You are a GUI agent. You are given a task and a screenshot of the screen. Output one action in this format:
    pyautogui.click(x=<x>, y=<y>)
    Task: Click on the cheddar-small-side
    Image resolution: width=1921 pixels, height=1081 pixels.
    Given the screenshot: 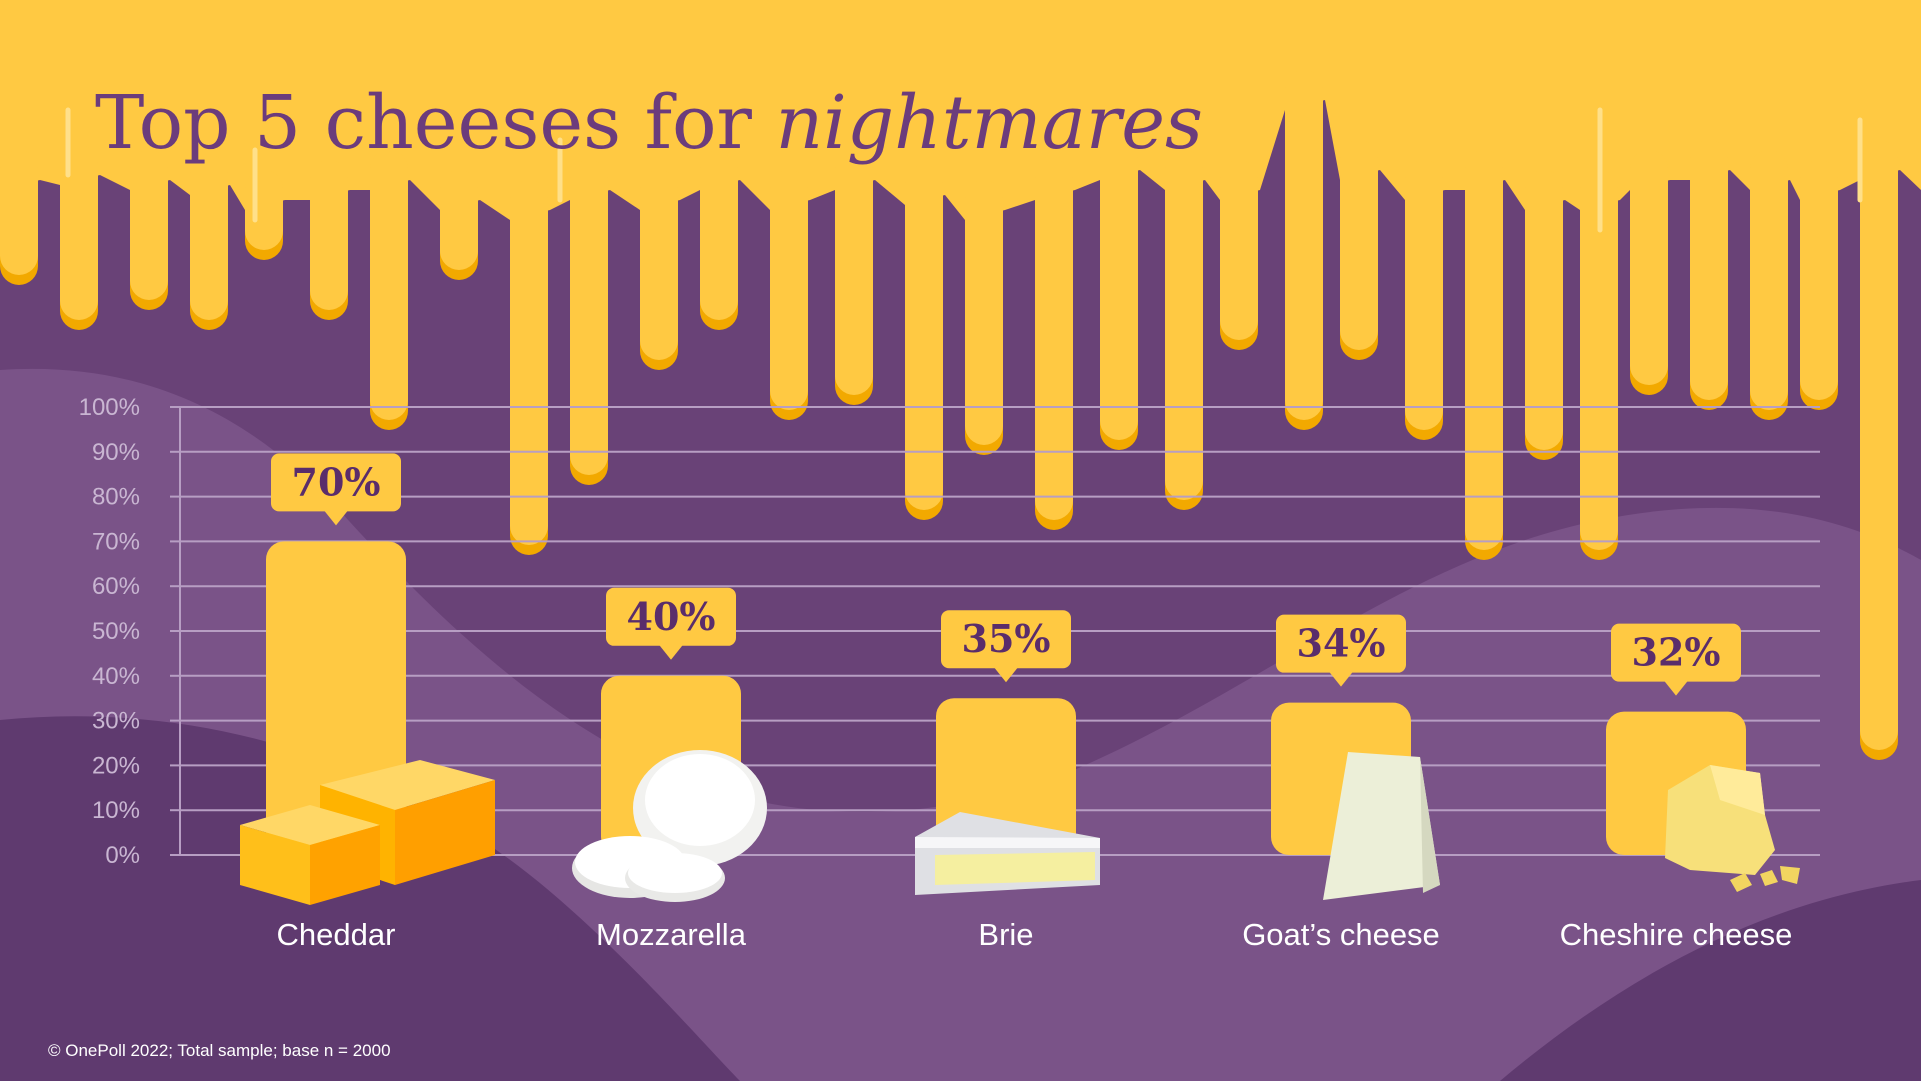 What is the action you would take?
    pyautogui.click(x=275, y=865)
    